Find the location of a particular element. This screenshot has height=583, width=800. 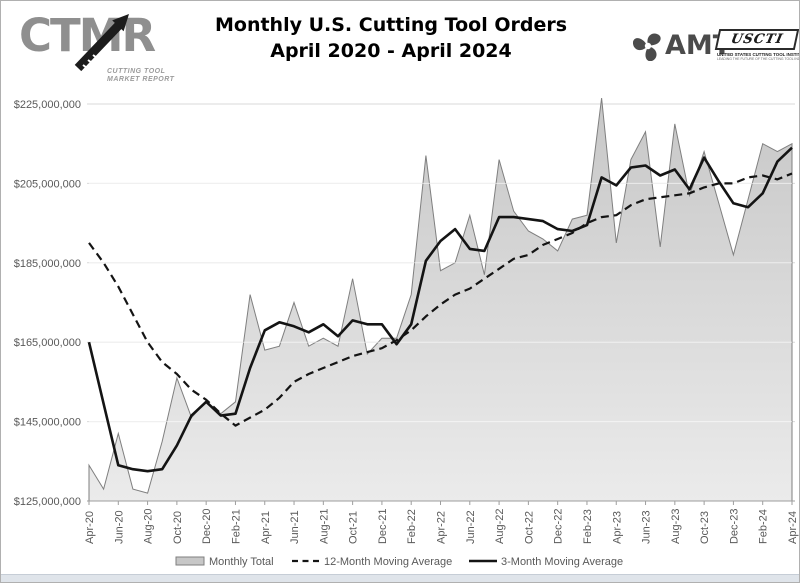

uscti-logo-box: USCTI is located at coordinates (756, 39).